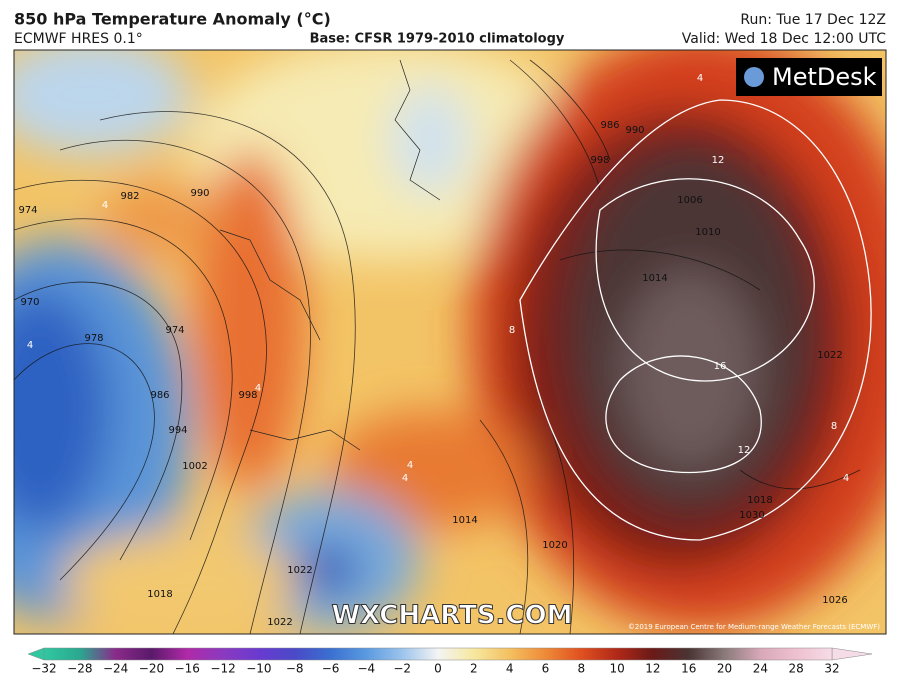  What do you see at coordinates (834, 600) in the screenshot?
I see `isobar-label: 1026` at bounding box center [834, 600].